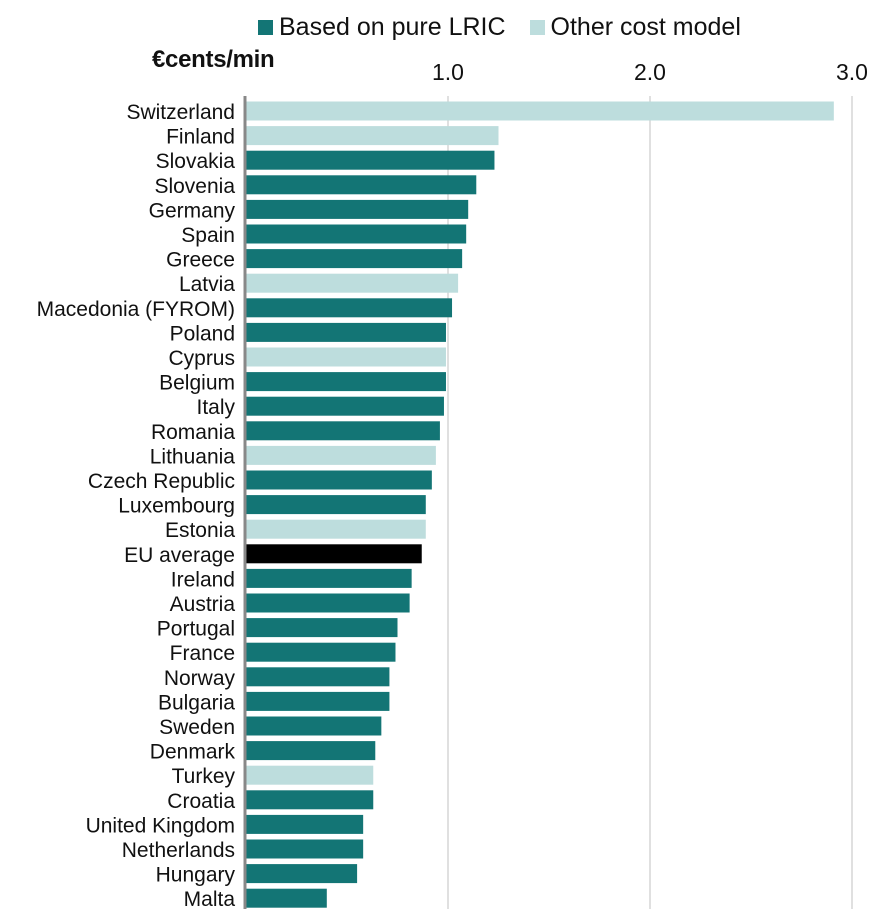 The image size is (877, 909). What do you see at coordinates (197, 727) in the screenshot?
I see `category-label: Sweden` at bounding box center [197, 727].